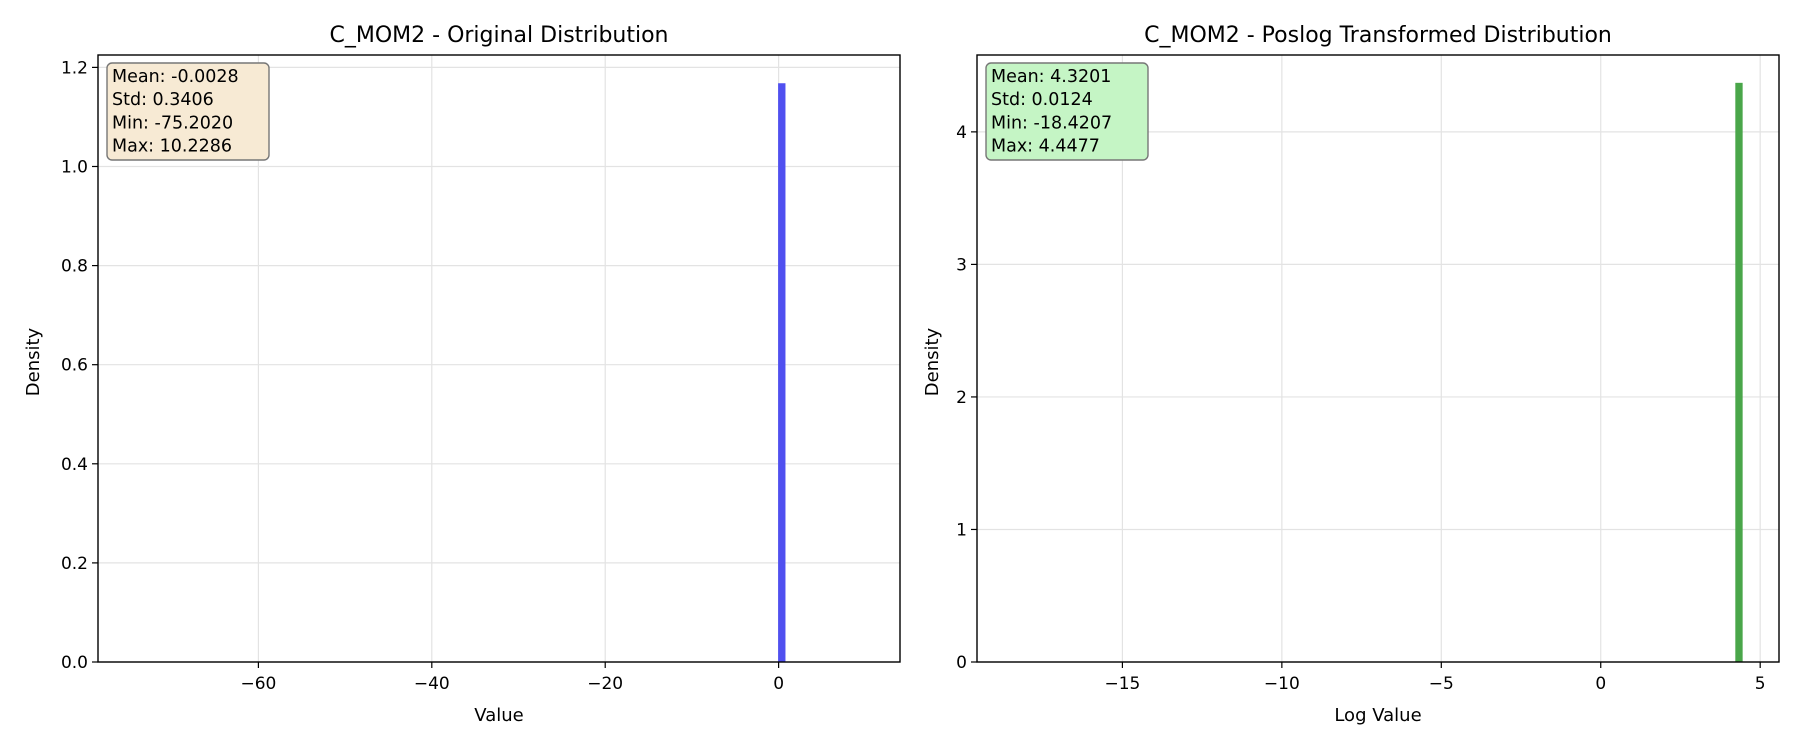 The width and height of the screenshot is (1800, 750). Describe the element at coordinates (961, 398) in the screenshot. I see `y-tick-label: 2` at that location.